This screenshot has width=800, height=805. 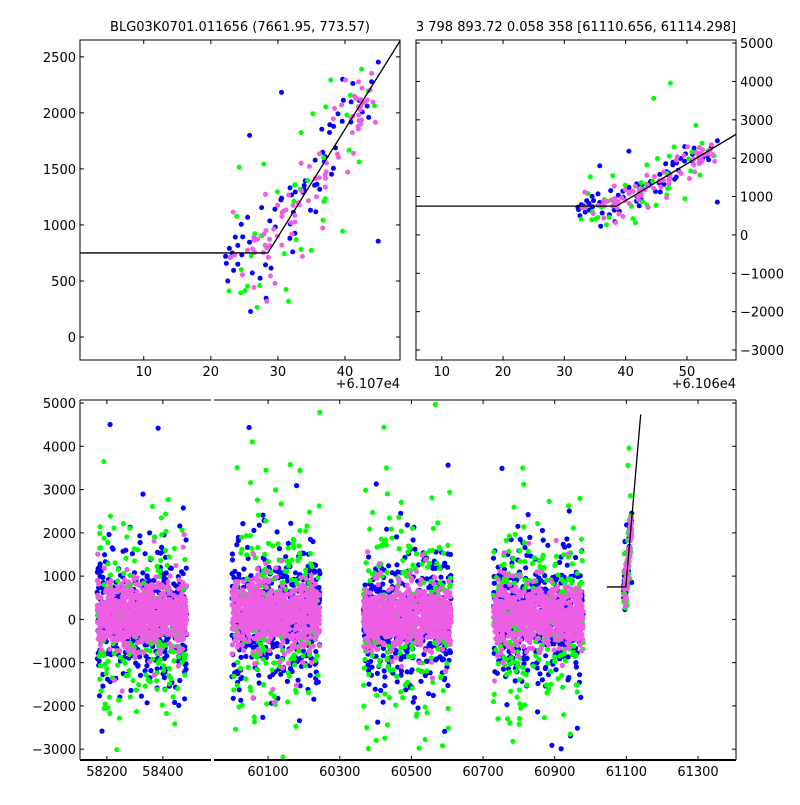 I want to click on y-tick-label: 2000, so click(x=59, y=534).